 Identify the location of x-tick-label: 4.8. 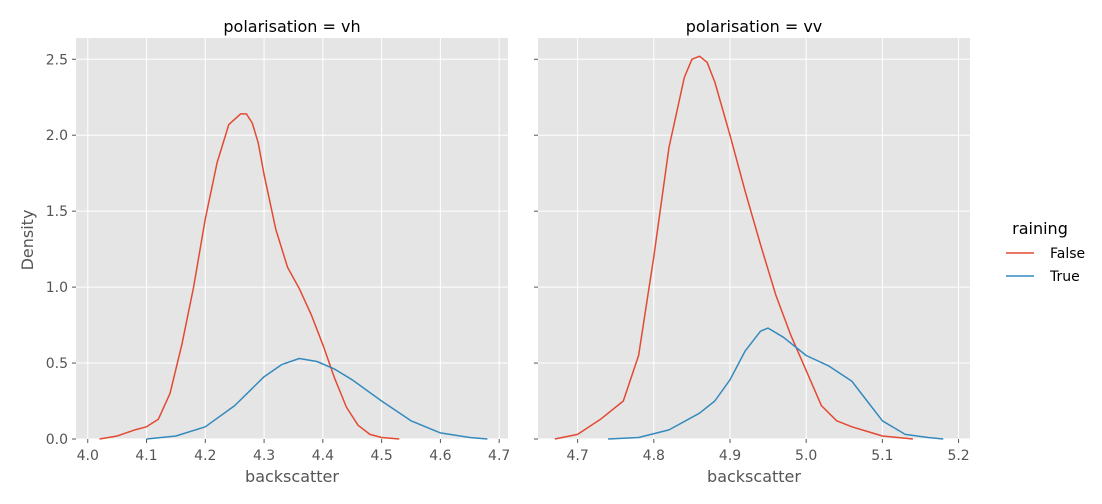
(654, 456).